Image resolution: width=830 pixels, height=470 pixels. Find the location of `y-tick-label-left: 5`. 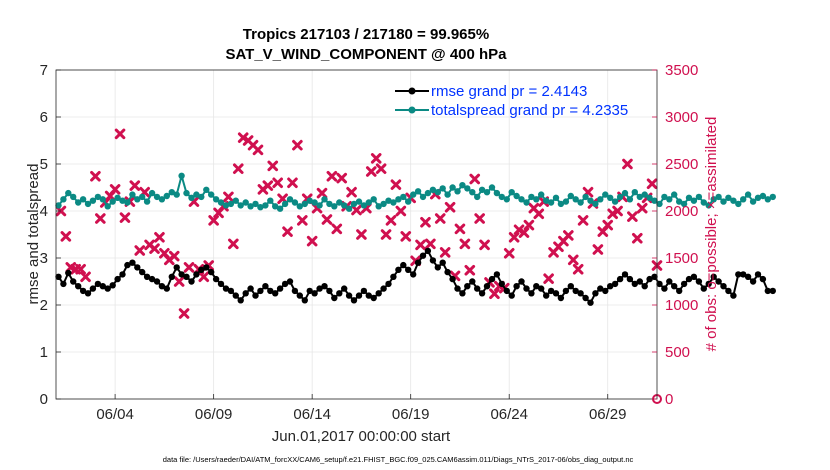

y-tick-label-left: 5 is located at coordinates (44, 164).